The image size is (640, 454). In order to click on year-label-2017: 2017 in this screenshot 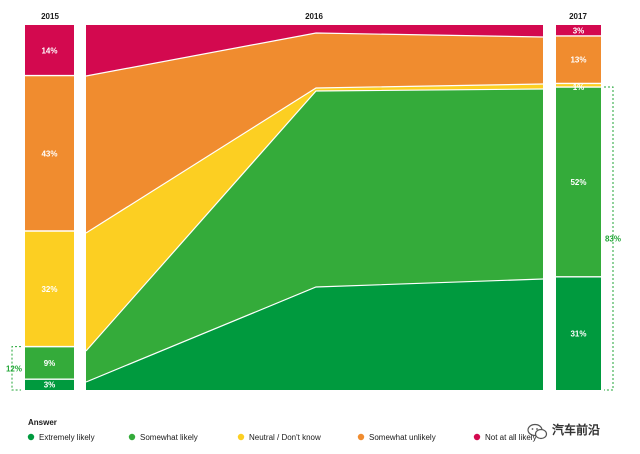, I will do `click(578, 16)`.